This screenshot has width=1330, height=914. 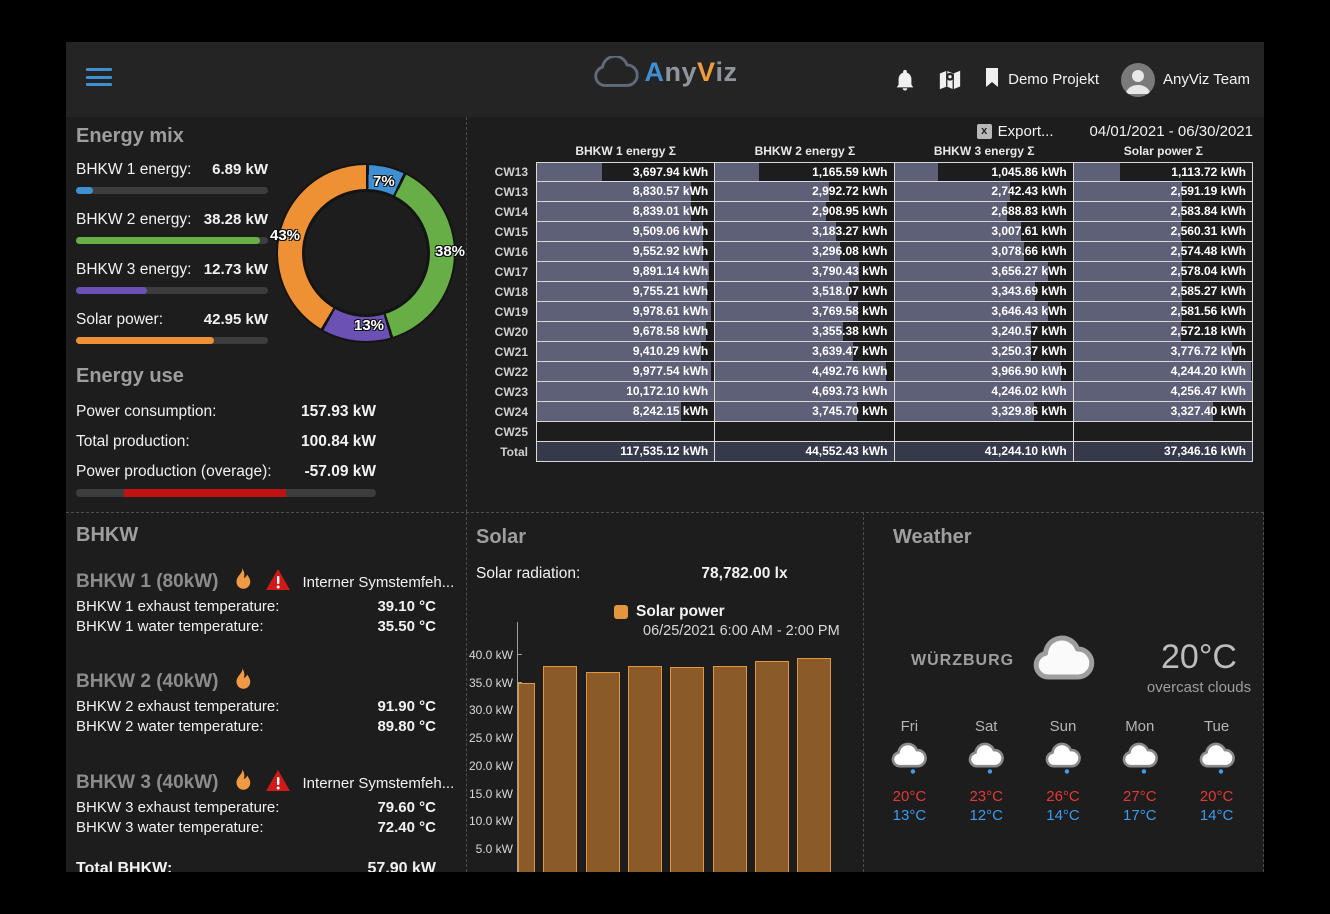 What do you see at coordinates (528, 573) in the screenshot?
I see `solar-radiation-label: Solar radiation:` at bounding box center [528, 573].